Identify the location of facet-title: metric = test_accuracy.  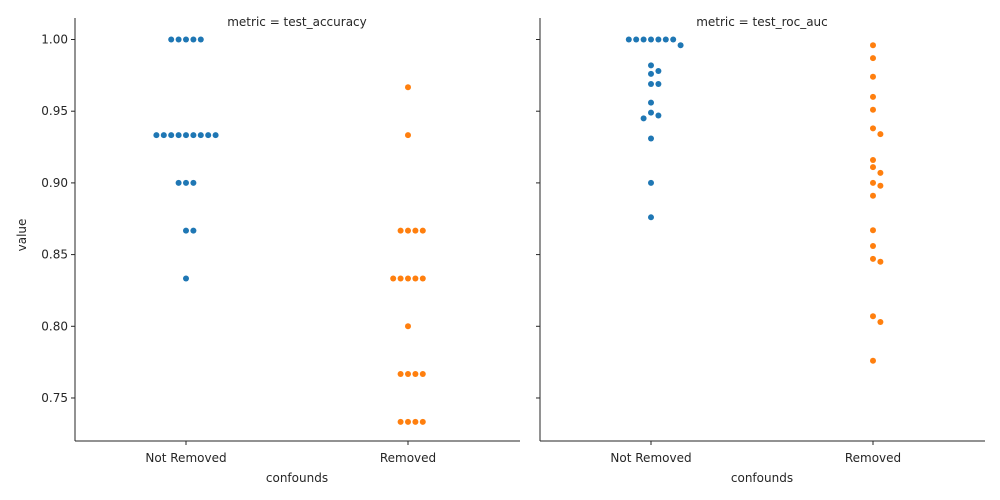
(297, 22).